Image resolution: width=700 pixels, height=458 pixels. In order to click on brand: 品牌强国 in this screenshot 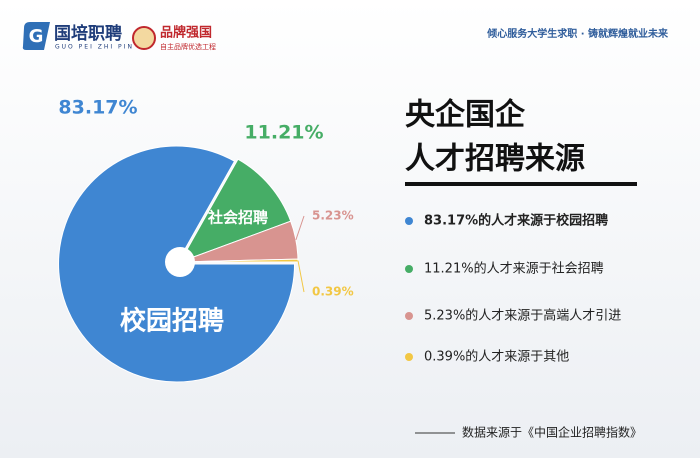, I will do `click(186, 33)`.